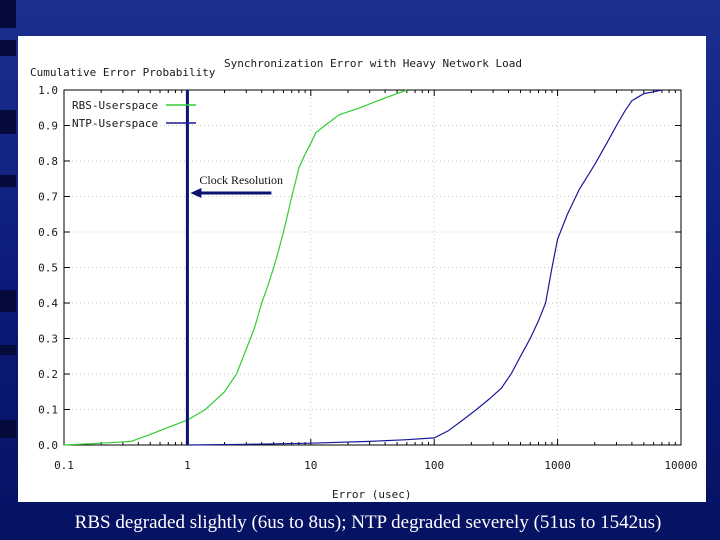  I want to click on legend: RBS-Userspace NTP-Userspace, so click(134, 114).